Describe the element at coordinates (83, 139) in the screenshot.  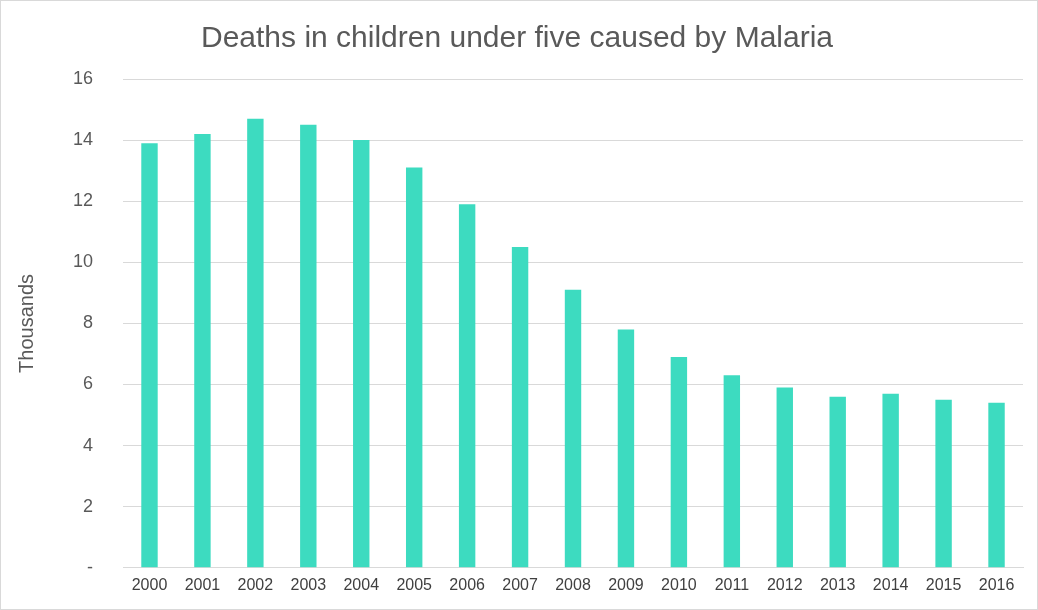
I see `y-tick-label: 14` at that location.